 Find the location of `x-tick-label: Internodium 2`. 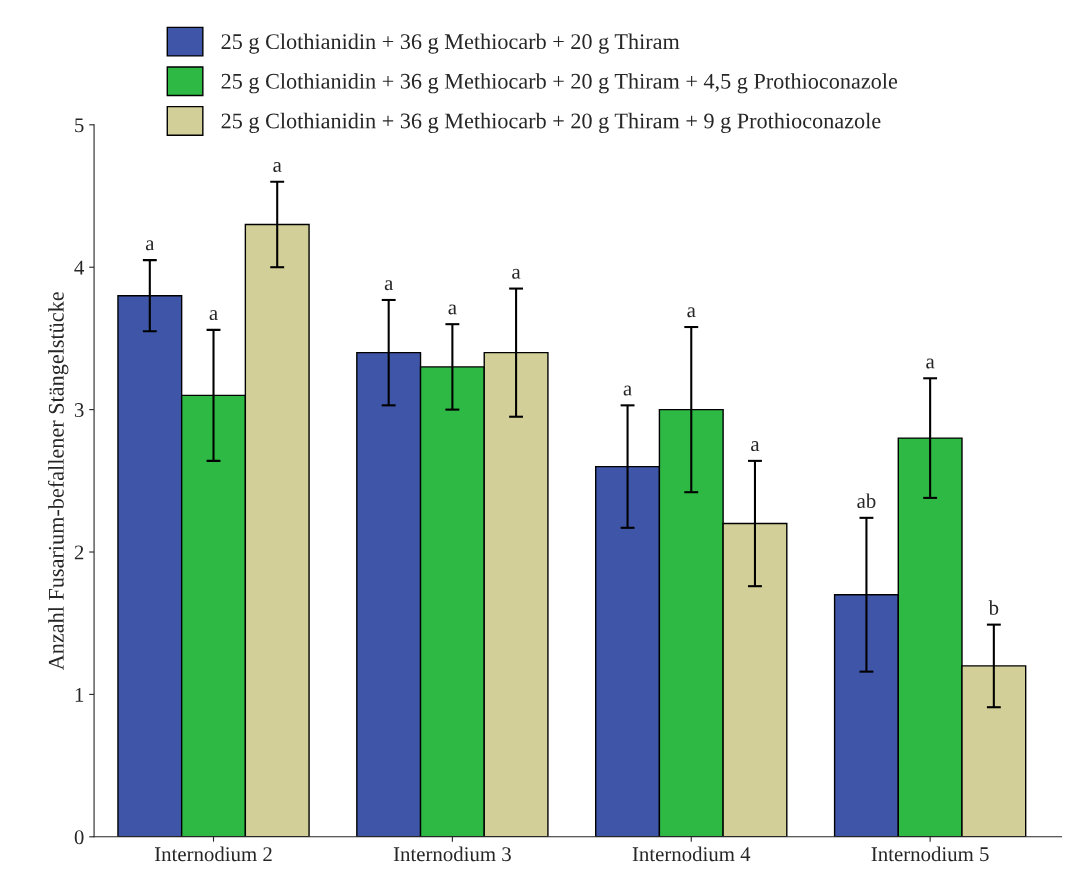

x-tick-label: Internodium 2 is located at coordinates (213, 854).